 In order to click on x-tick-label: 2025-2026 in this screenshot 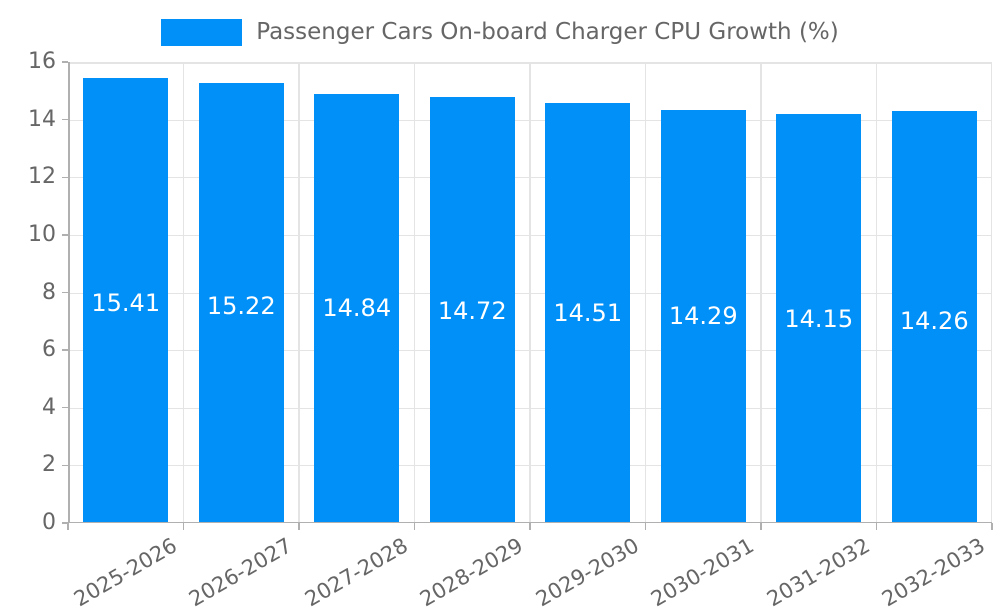, I will do `click(125, 572)`.